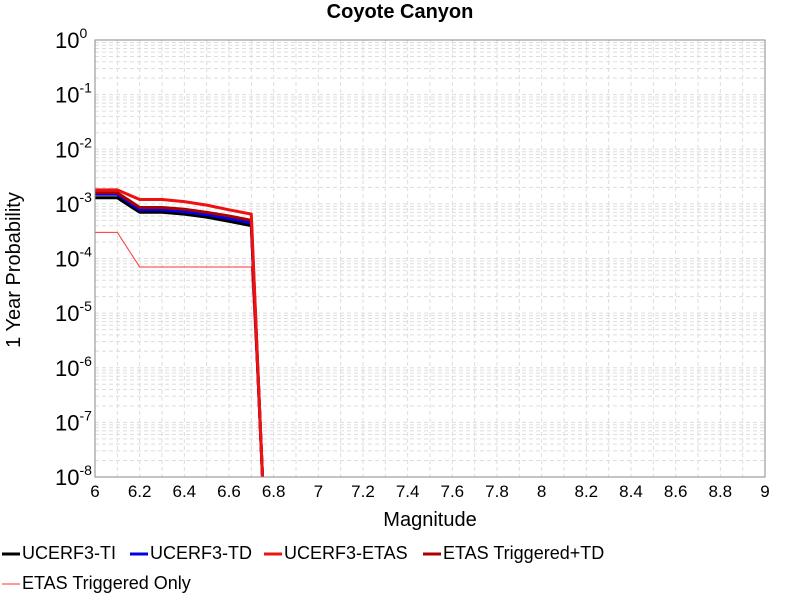 This screenshot has width=800, height=600. I want to click on y-tick-exponent: -5, so click(85, 306).